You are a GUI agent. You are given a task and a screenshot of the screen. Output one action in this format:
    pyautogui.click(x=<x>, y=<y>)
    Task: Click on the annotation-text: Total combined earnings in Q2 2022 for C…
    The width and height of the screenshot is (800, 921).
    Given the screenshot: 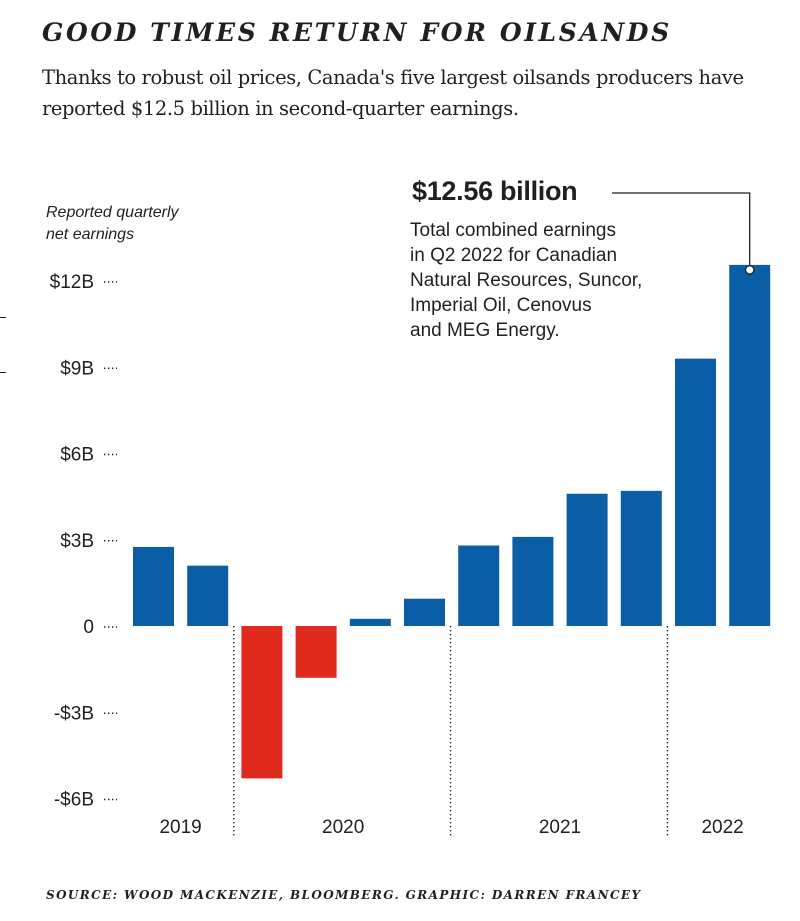 What is the action you would take?
    pyautogui.click(x=555, y=280)
    